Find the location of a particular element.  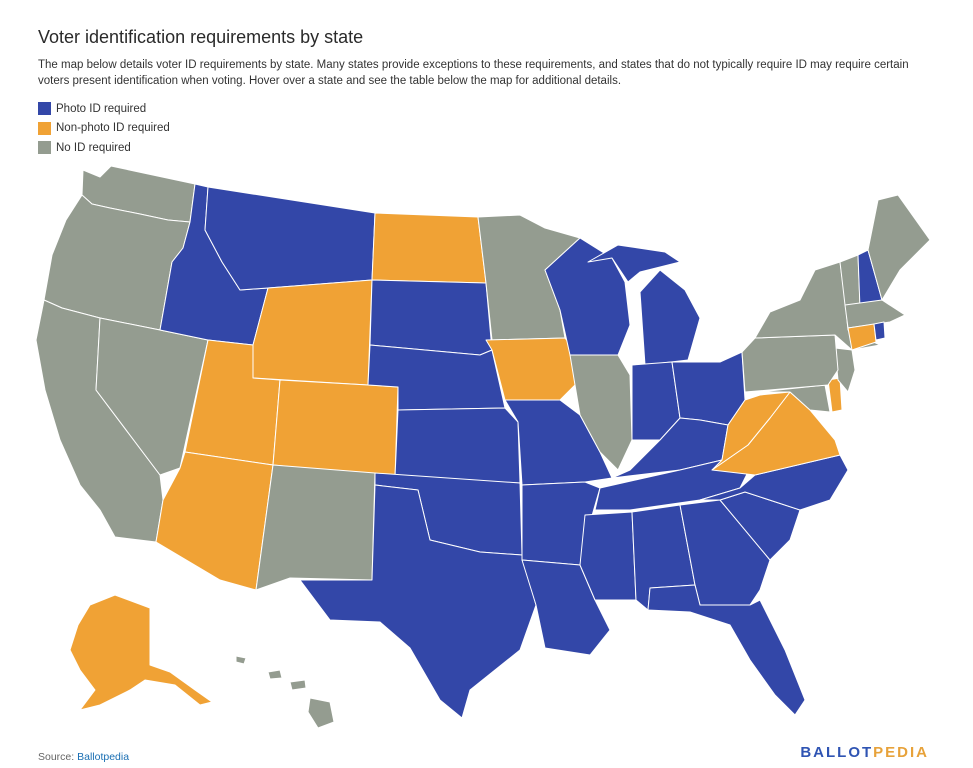

state-sd is located at coordinates (431, 317).